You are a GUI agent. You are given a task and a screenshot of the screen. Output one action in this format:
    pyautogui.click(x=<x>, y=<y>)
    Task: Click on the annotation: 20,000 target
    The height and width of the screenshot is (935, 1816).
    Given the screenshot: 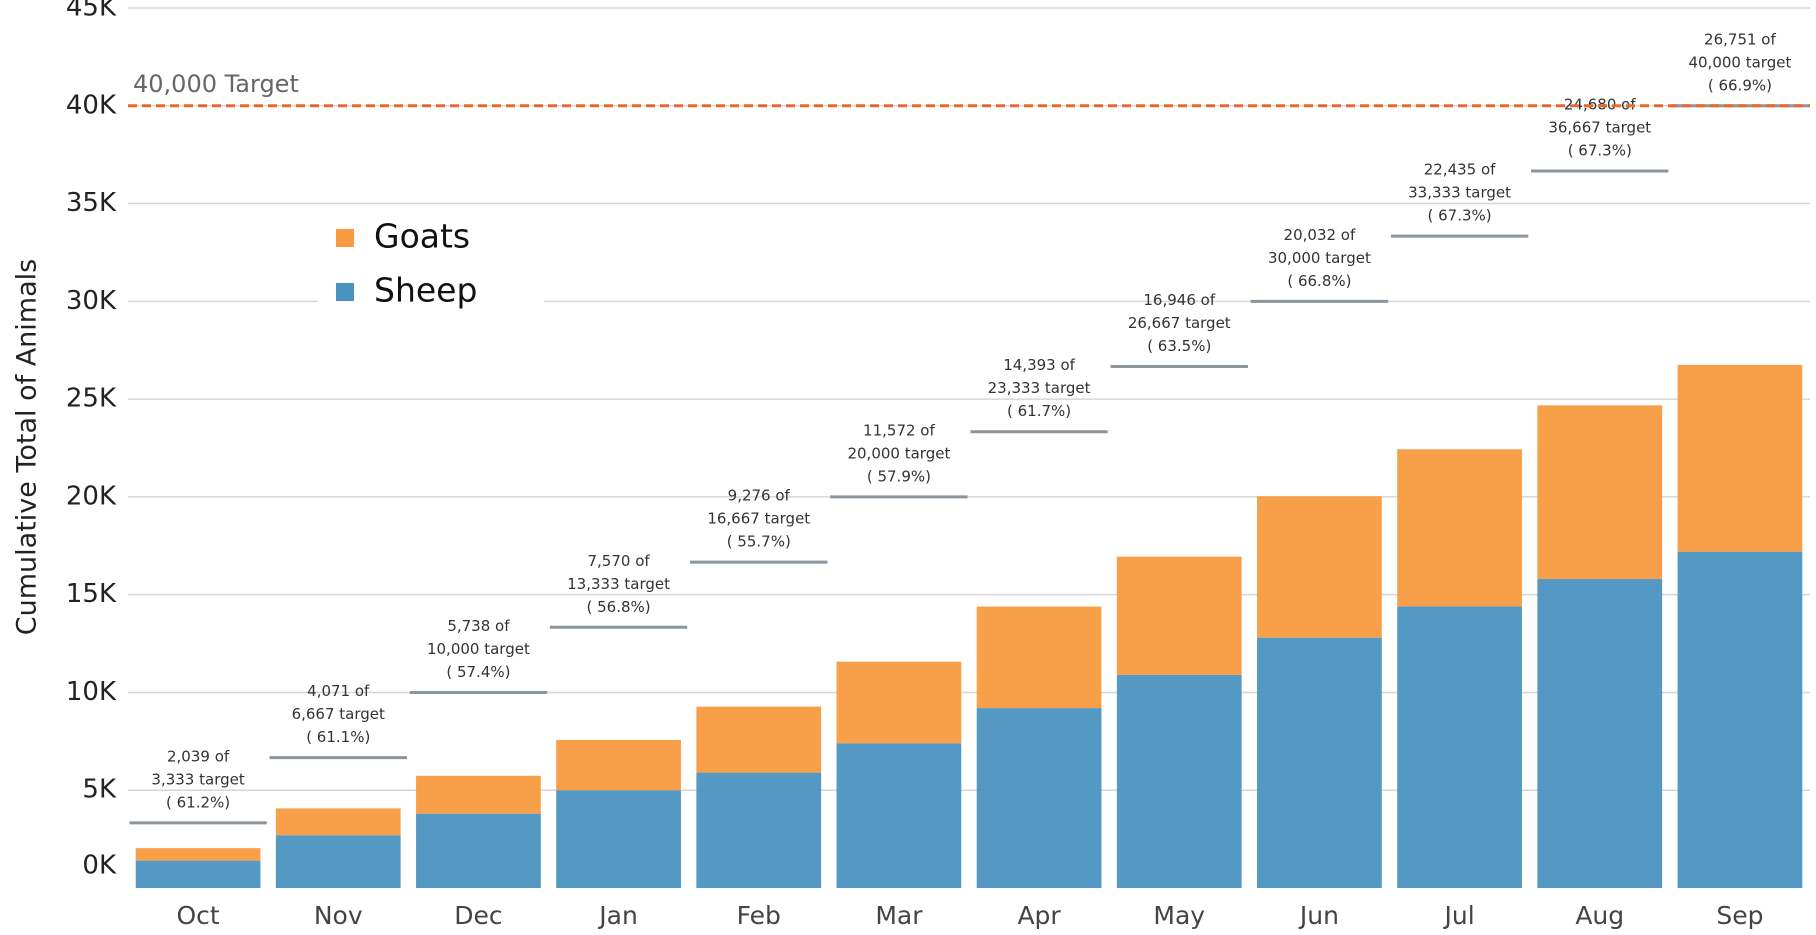 What is the action you would take?
    pyautogui.click(x=898, y=453)
    